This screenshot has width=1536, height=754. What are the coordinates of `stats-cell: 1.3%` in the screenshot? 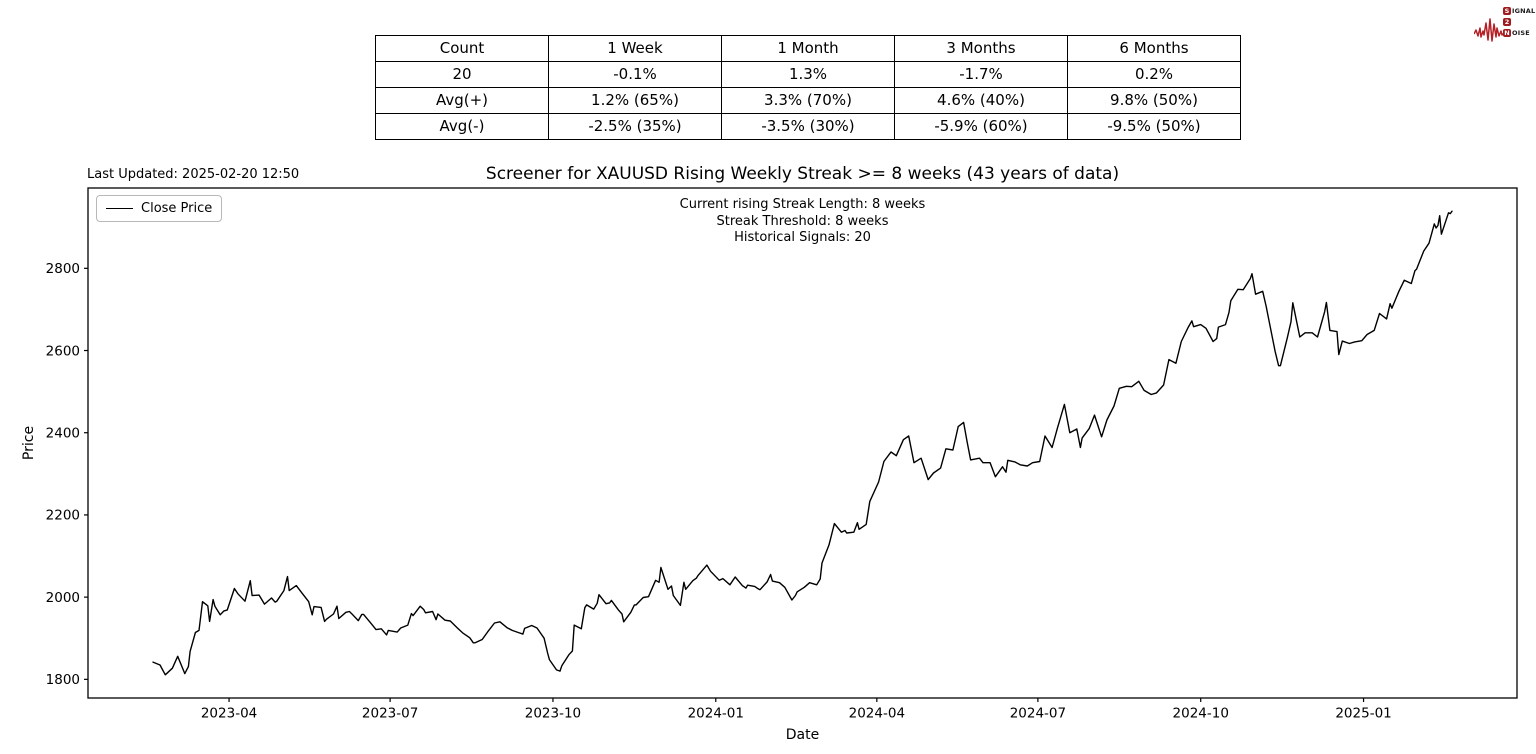 It's located at (808, 74).